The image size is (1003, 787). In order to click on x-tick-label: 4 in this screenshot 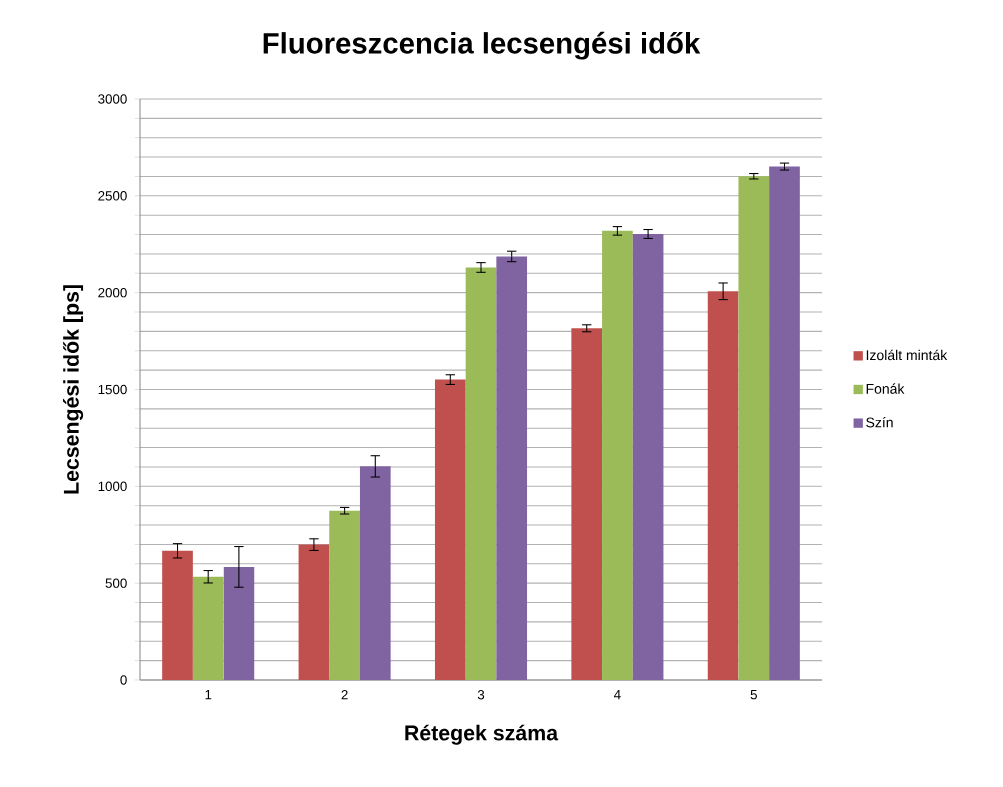, I will do `click(617, 695)`.